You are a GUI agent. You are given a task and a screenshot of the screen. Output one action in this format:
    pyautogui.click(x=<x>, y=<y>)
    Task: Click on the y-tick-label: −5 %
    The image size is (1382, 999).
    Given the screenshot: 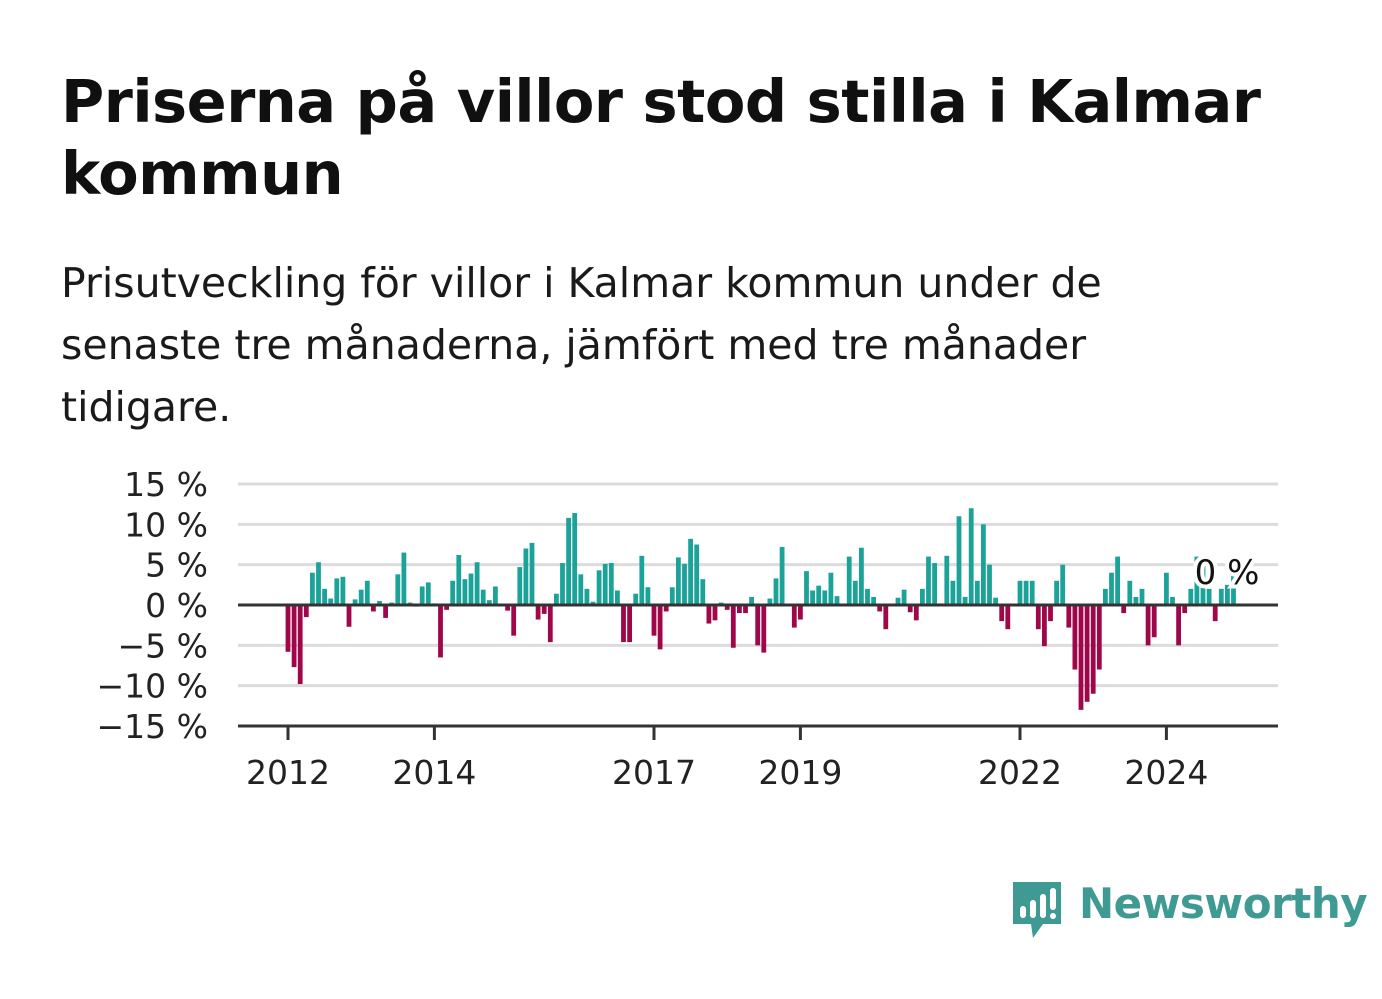 What is the action you would take?
    pyautogui.click(x=163, y=645)
    